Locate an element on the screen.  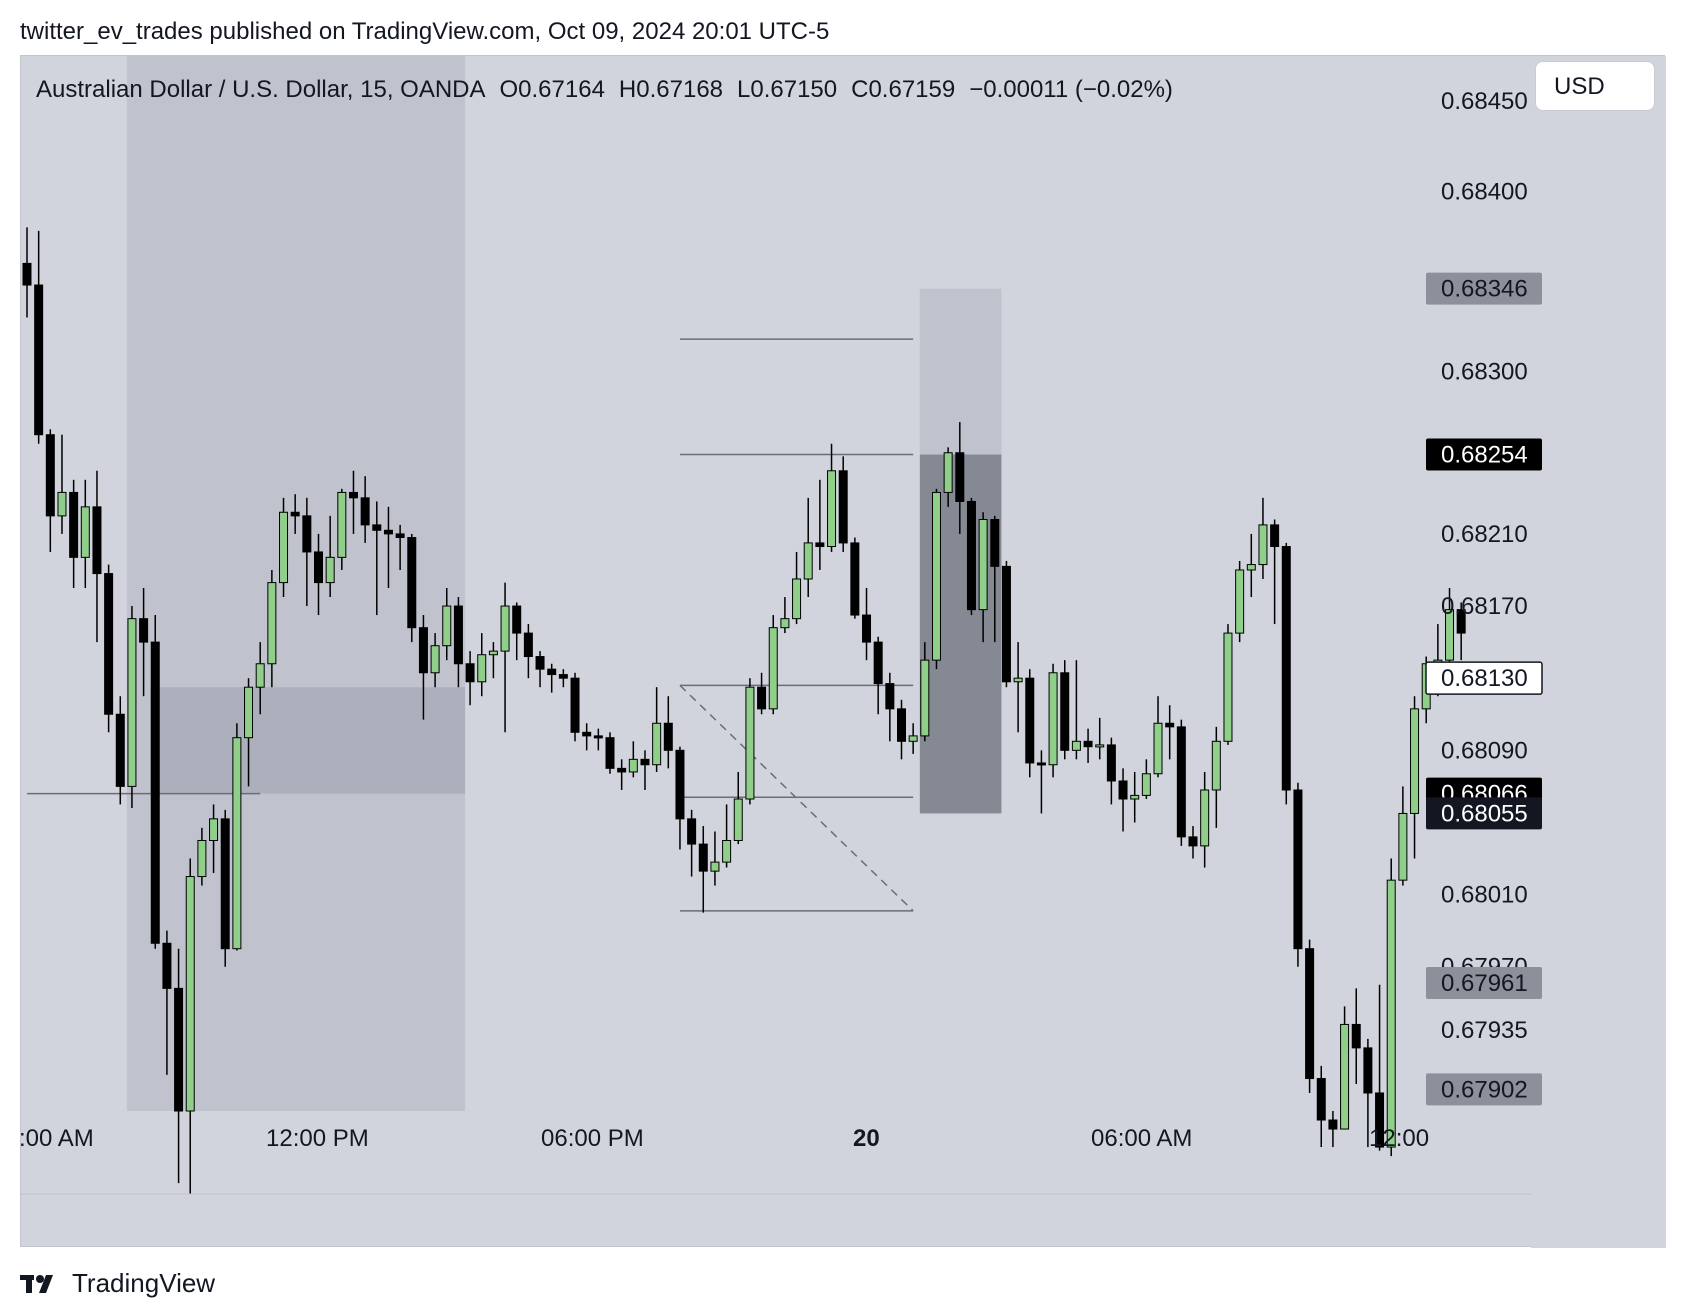
footer-branding: TradingView is located at coordinates (117, 1283).